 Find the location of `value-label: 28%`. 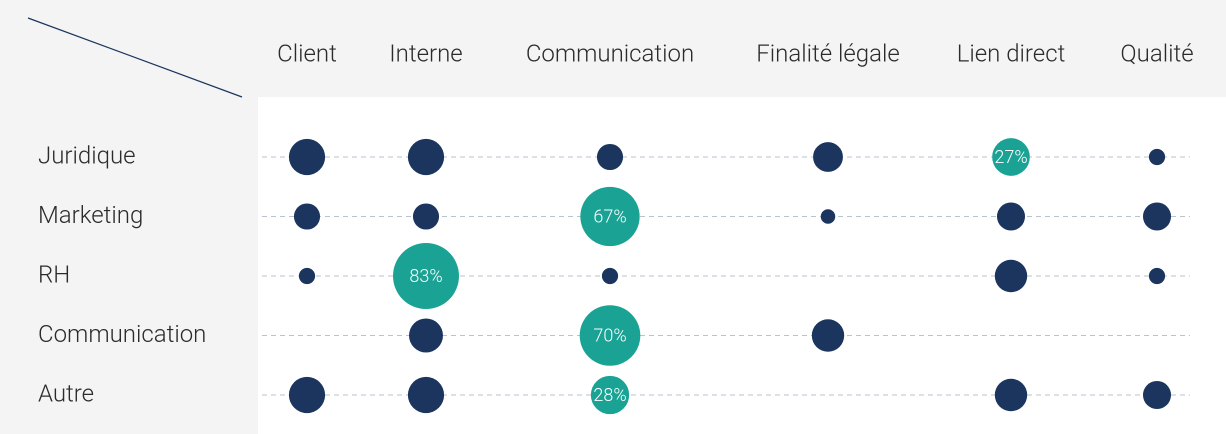

value-label: 28% is located at coordinates (609, 395).